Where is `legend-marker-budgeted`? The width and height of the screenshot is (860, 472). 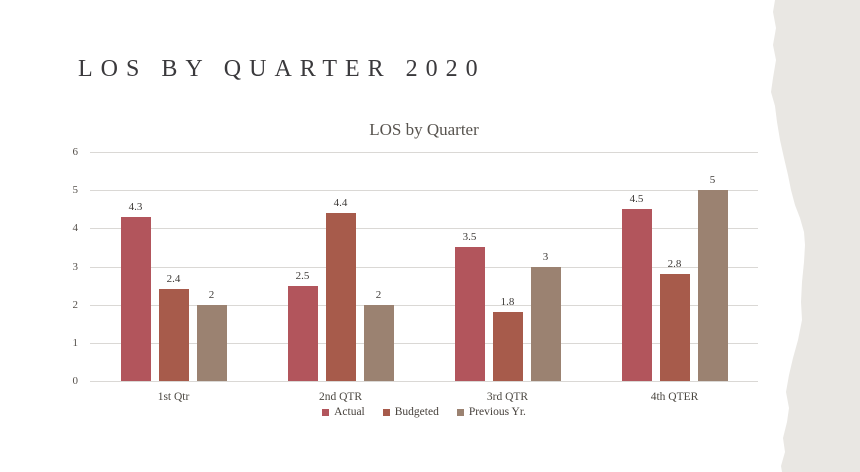
legend-marker-budgeted is located at coordinates (386, 412).